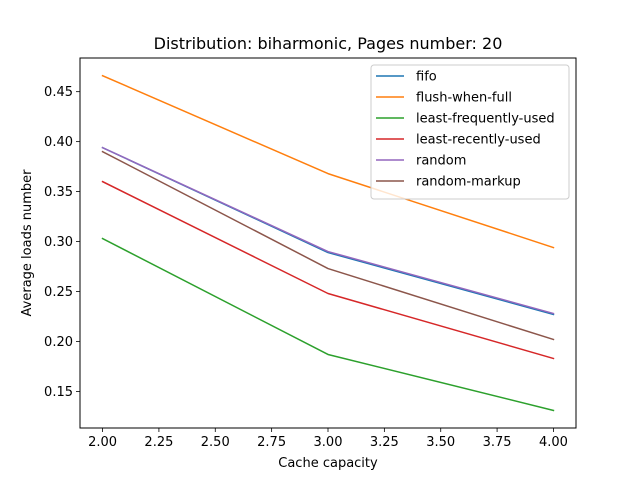 The height and width of the screenshot is (480, 640). I want to click on legend-label-0: fifo, so click(426, 77).